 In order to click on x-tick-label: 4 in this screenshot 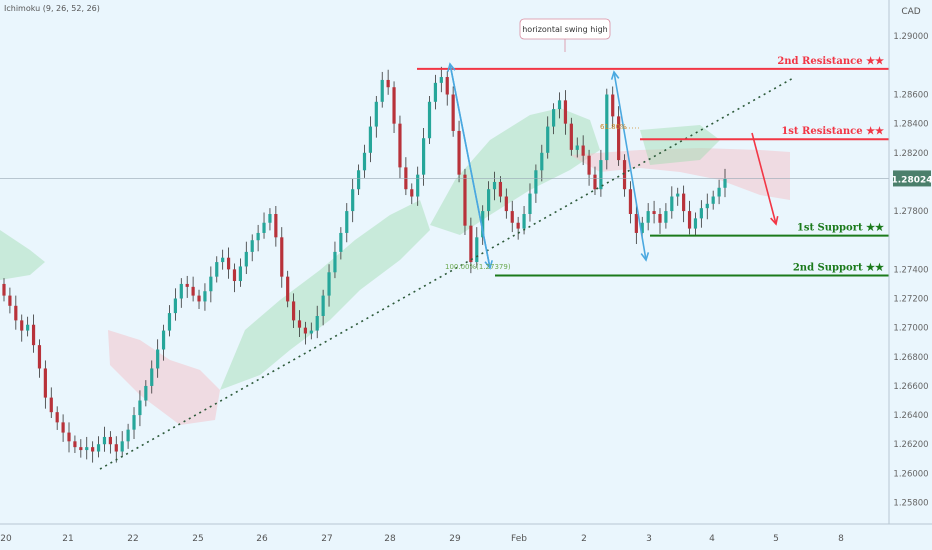, I will do `click(712, 539)`.